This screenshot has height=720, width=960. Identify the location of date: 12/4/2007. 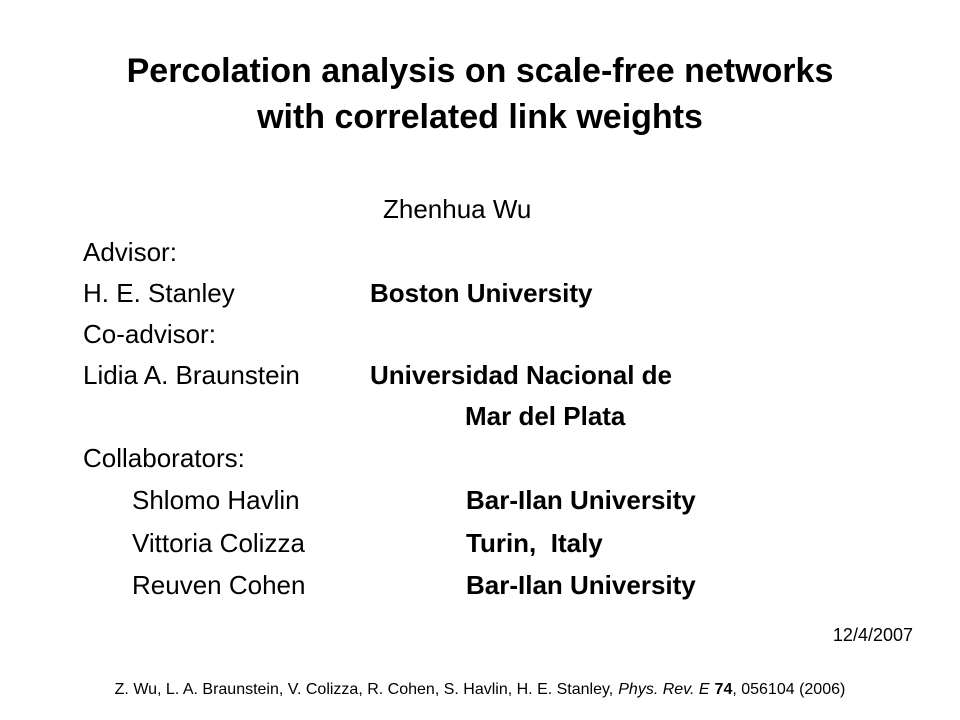
(872, 635).